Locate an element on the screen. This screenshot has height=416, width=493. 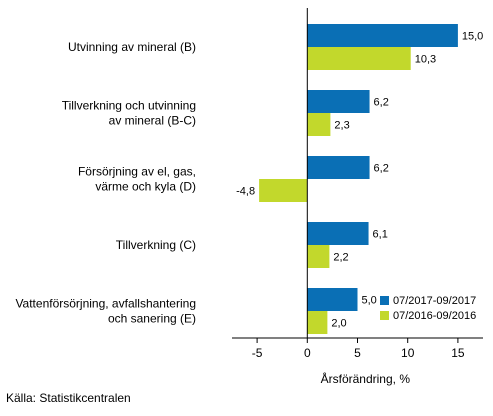
source-note: Källa: Statistikcentralen is located at coordinates (68, 398).